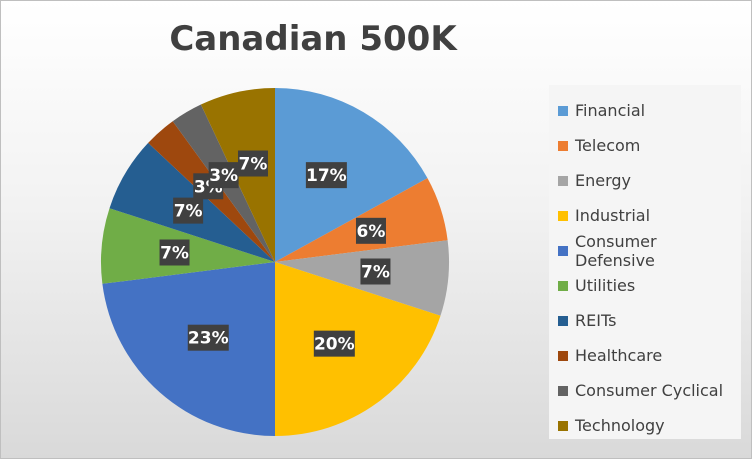 The image size is (752, 460). Describe the element at coordinates (605, 285) in the screenshot. I see `legend-label: Utilities` at that location.